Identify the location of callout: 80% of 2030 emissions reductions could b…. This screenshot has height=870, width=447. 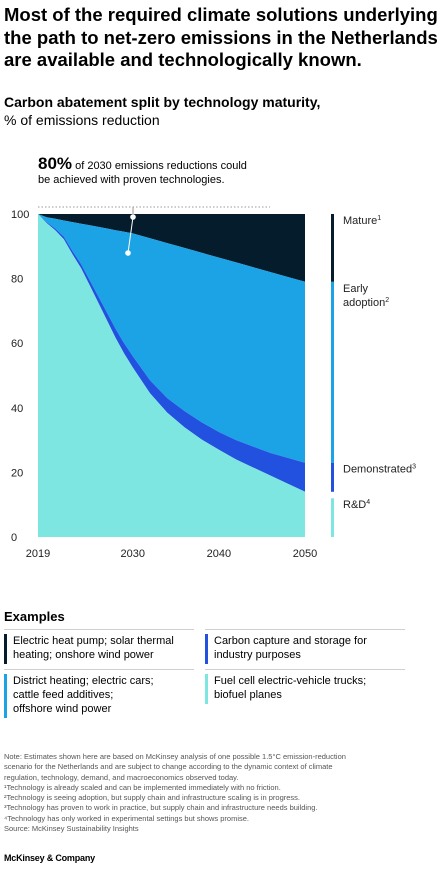
(142, 170).